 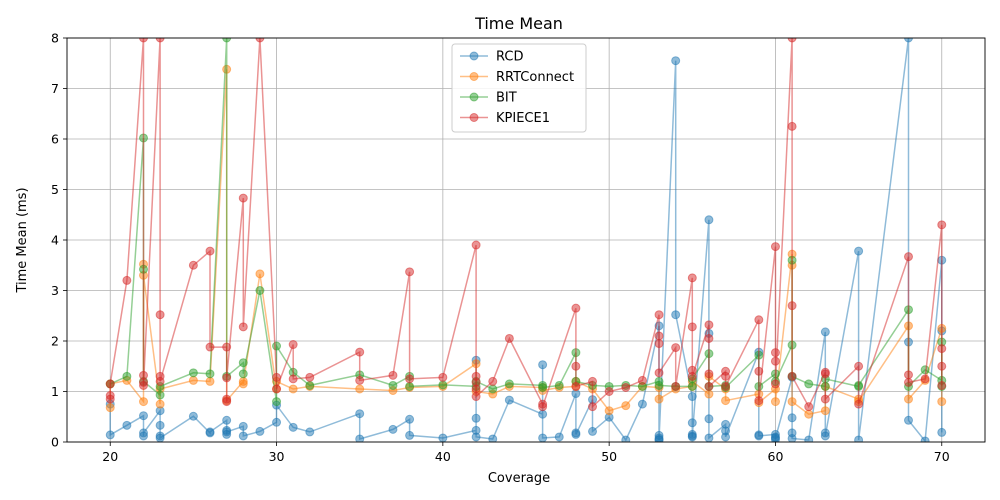 What do you see at coordinates (526, 453) in the screenshot?
I see `x-axis: 20 30 40 50 60 70` at bounding box center [526, 453].